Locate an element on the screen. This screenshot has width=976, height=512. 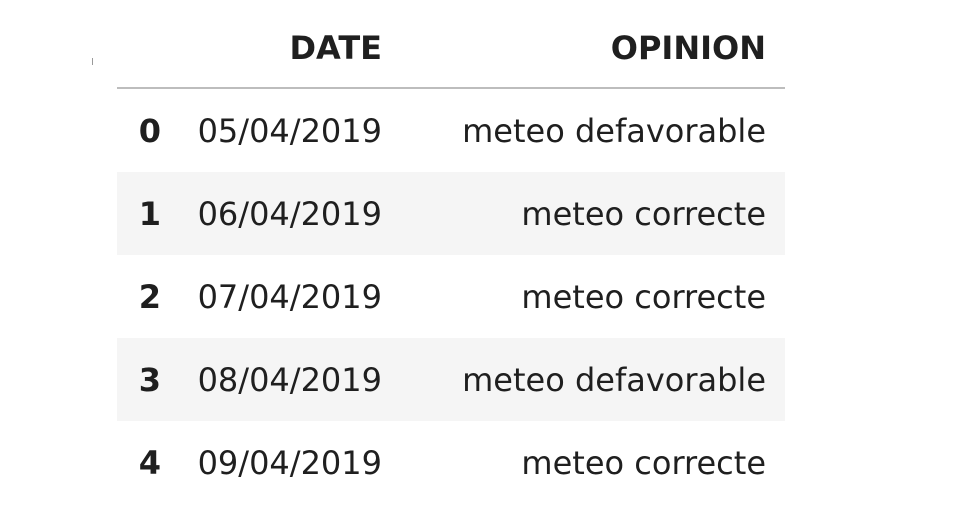
row-index: 0 is located at coordinates (149, 130).